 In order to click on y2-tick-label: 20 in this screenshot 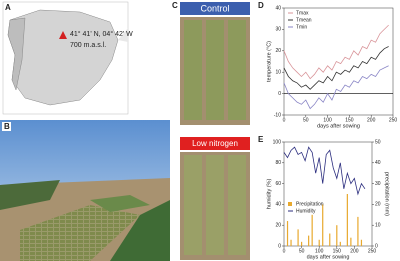, I will do `click(378, 205)`.